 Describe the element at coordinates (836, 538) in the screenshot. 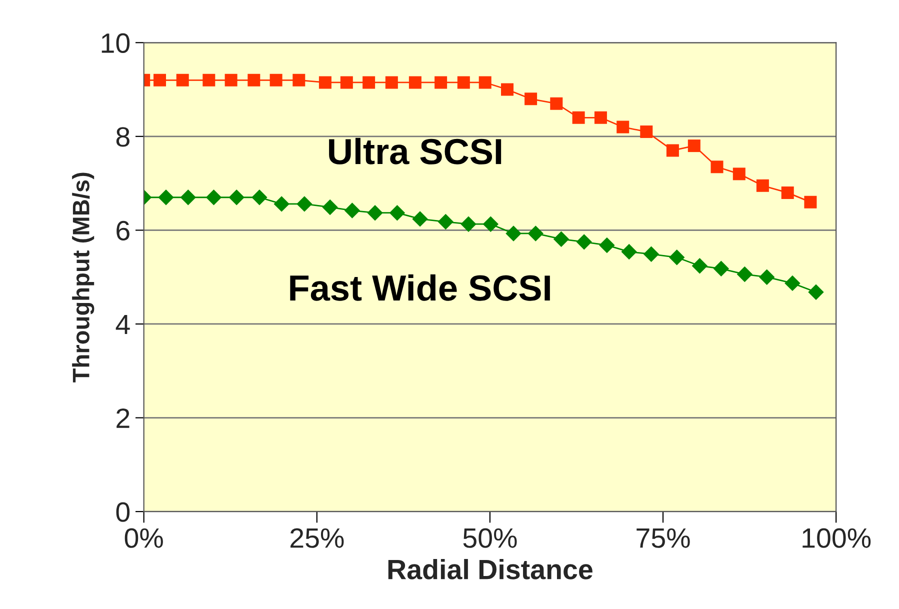

I see `x-tick-label: 100%` at that location.